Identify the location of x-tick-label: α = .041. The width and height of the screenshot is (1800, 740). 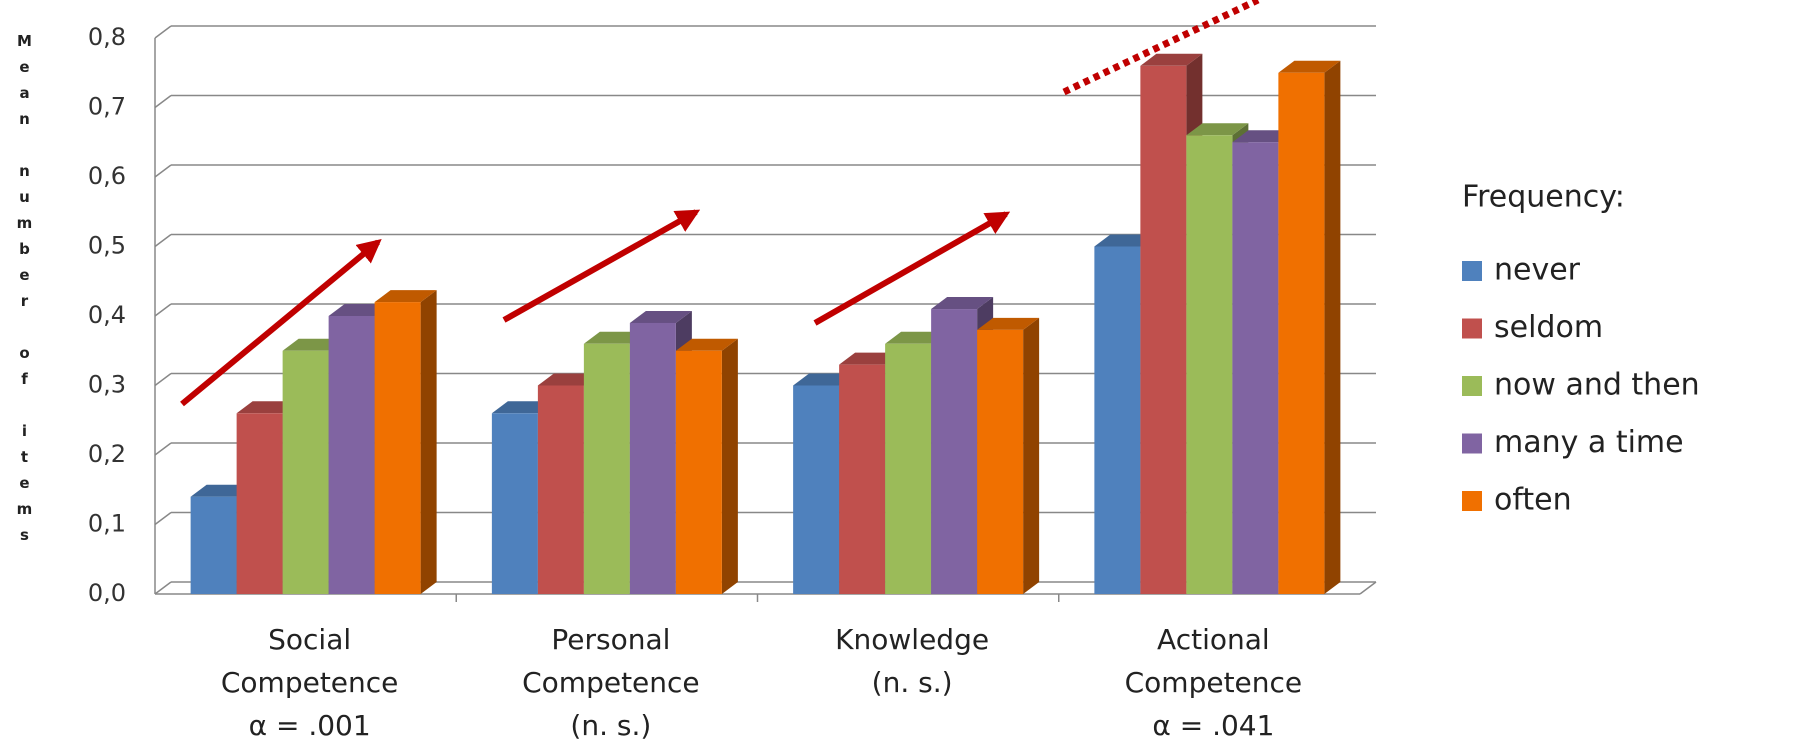
(1213, 724).